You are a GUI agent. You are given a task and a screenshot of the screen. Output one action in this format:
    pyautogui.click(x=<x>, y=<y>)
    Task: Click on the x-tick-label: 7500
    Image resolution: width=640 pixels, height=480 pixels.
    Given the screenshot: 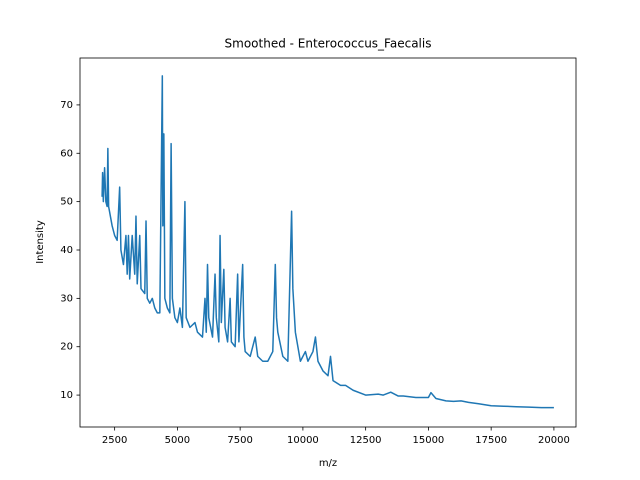 What is the action you would take?
    pyautogui.click(x=239, y=440)
    